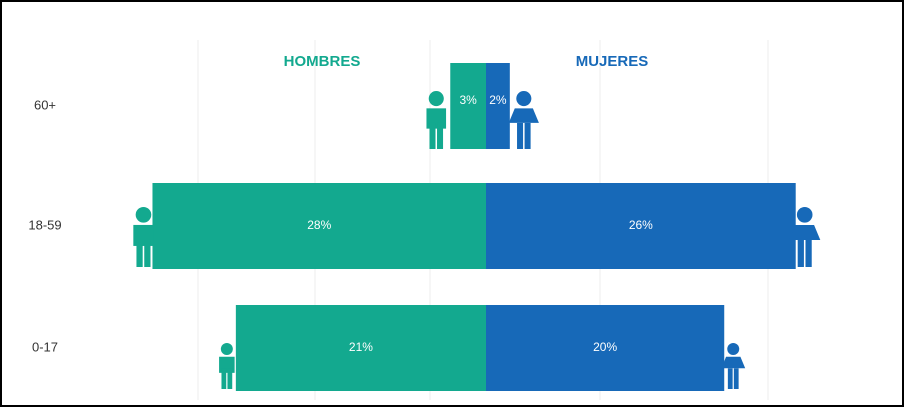 The width and height of the screenshot is (904, 407). I want to click on value-label: 3%, so click(468, 100).